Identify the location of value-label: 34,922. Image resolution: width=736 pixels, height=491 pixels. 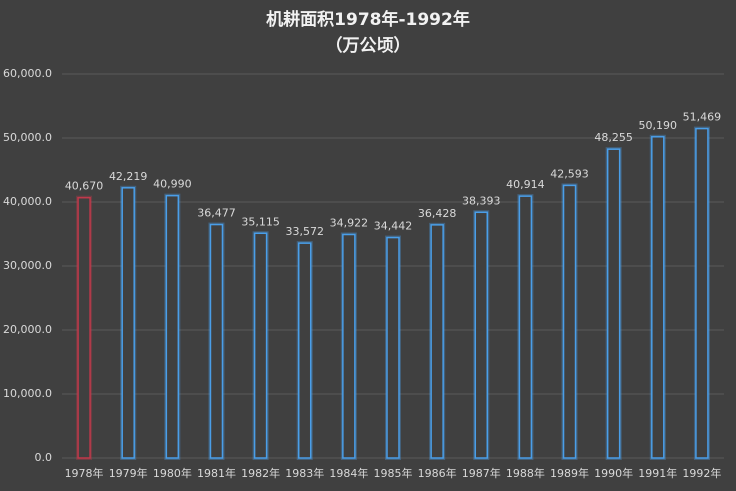
(349, 222).